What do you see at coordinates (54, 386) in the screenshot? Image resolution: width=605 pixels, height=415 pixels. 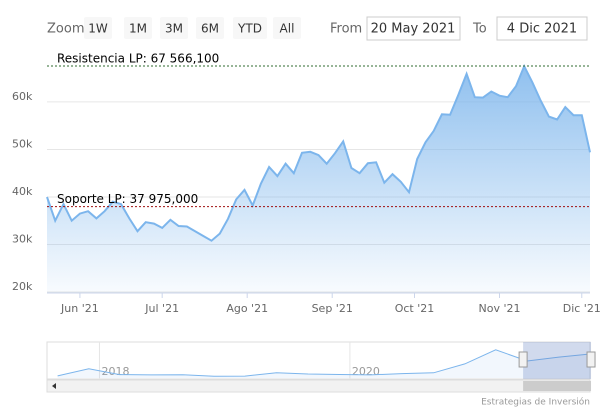 I see `scroll-left` at bounding box center [54, 386].